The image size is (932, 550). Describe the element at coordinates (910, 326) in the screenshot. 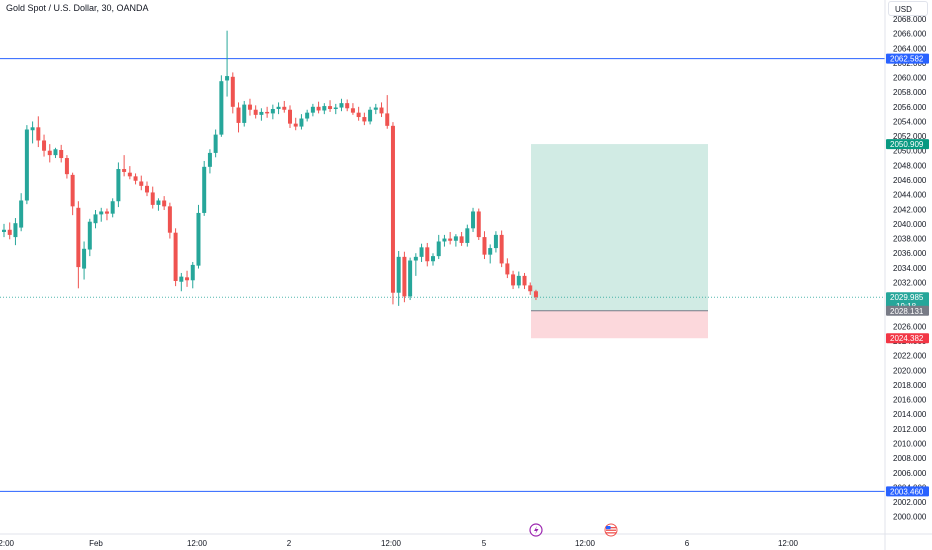

I see `y-tick-label: 2026.000` at that location.